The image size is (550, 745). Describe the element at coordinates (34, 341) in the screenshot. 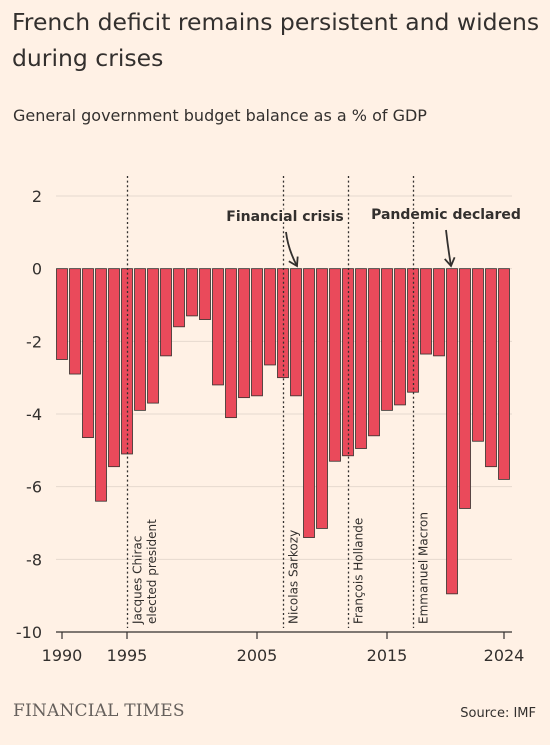

I see `y-tick-label: -2` at that location.